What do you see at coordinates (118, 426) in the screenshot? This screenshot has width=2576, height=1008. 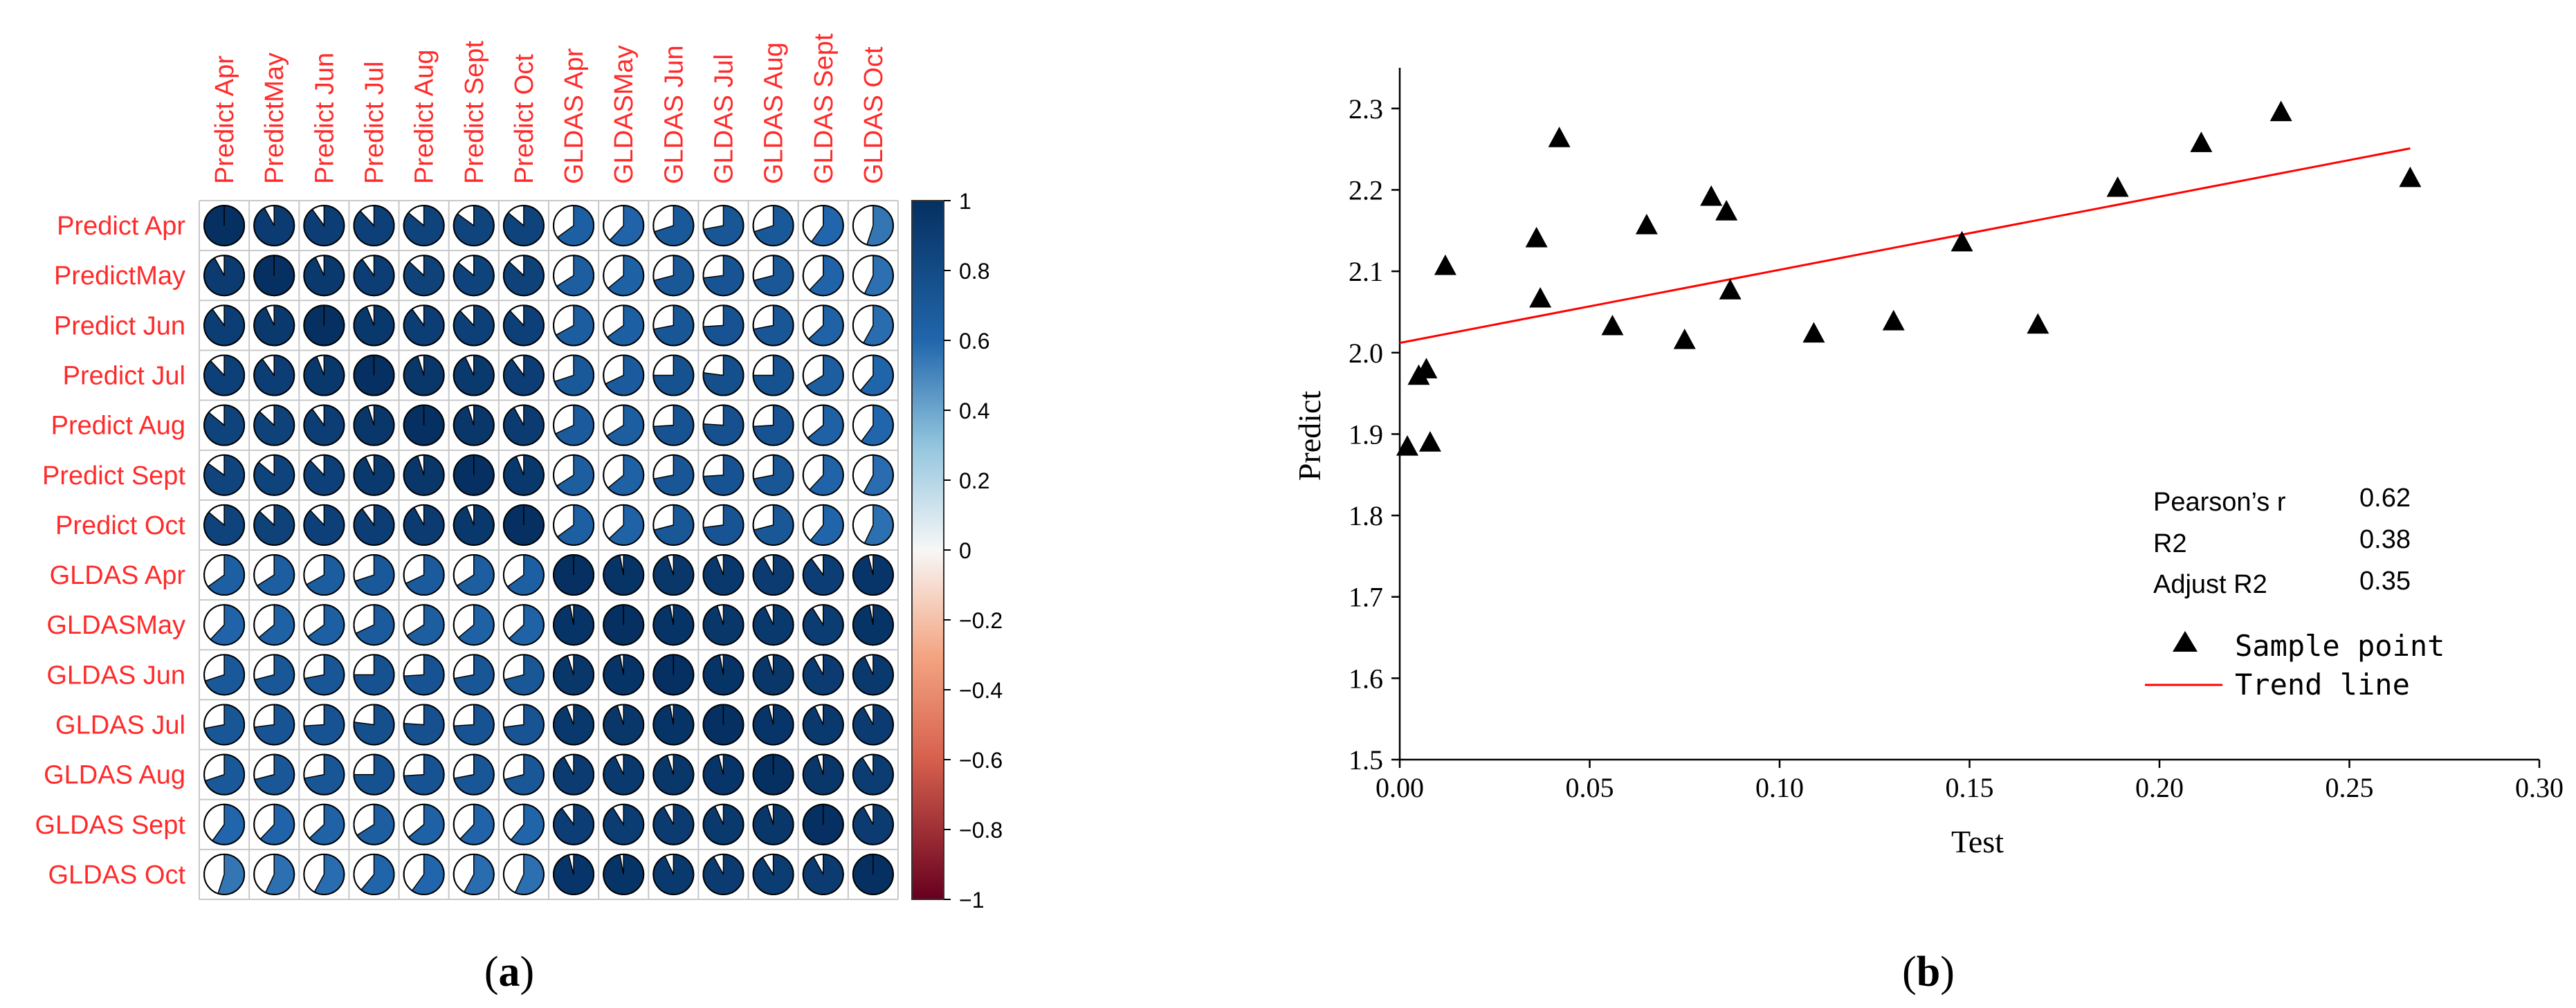 I see `row-label: Predict Aug` at bounding box center [118, 426].